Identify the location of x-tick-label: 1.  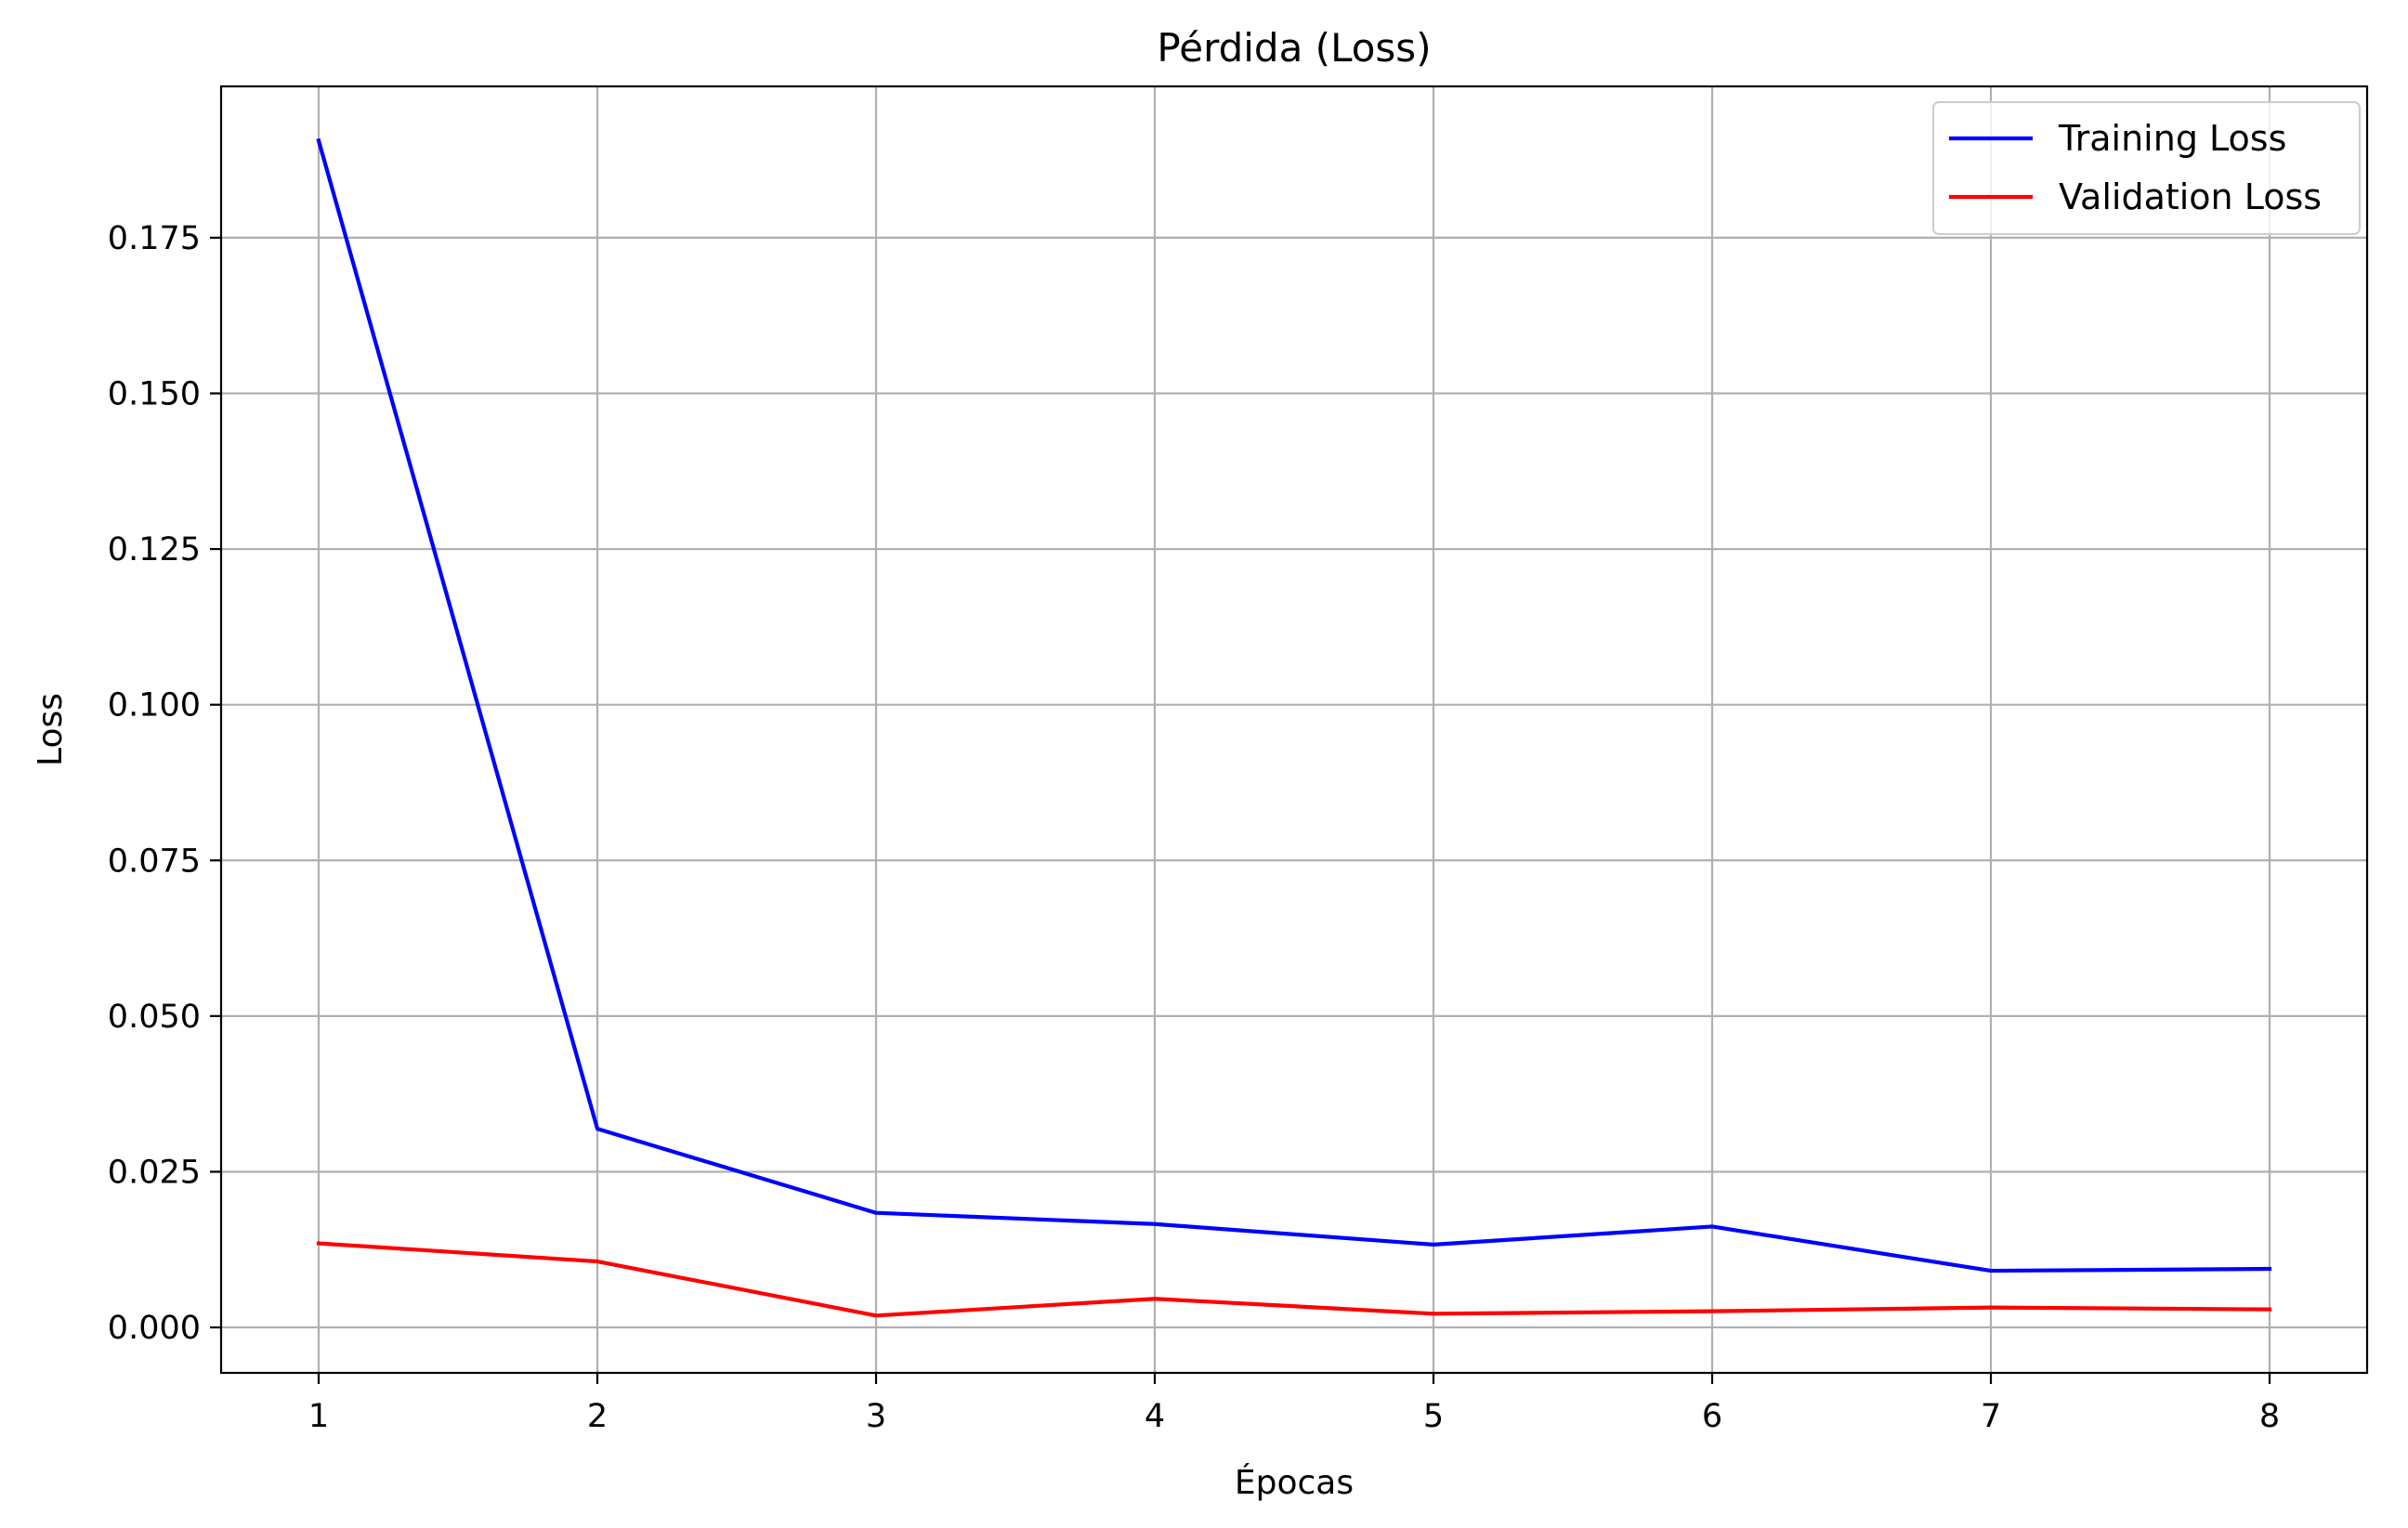
(318, 1416).